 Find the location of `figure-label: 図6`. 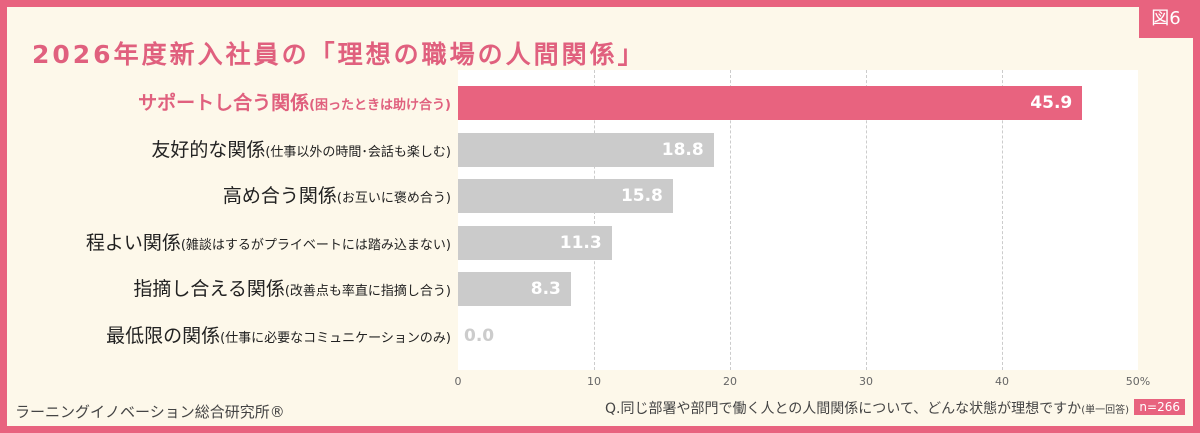

figure-label: 図6 is located at coordinates (1166, 19).